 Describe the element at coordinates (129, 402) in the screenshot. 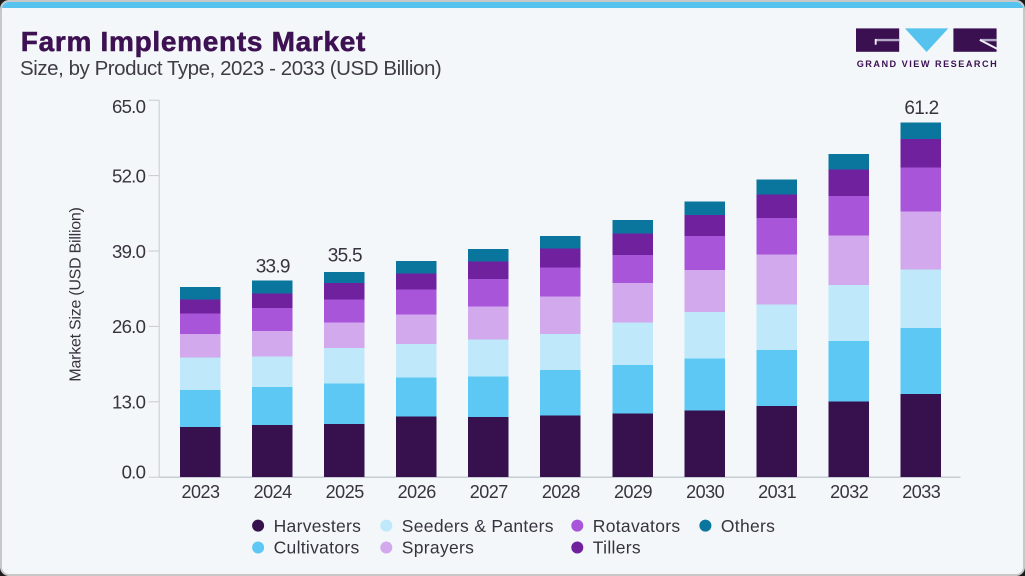

I see `svg-text: 13.0` at that location.